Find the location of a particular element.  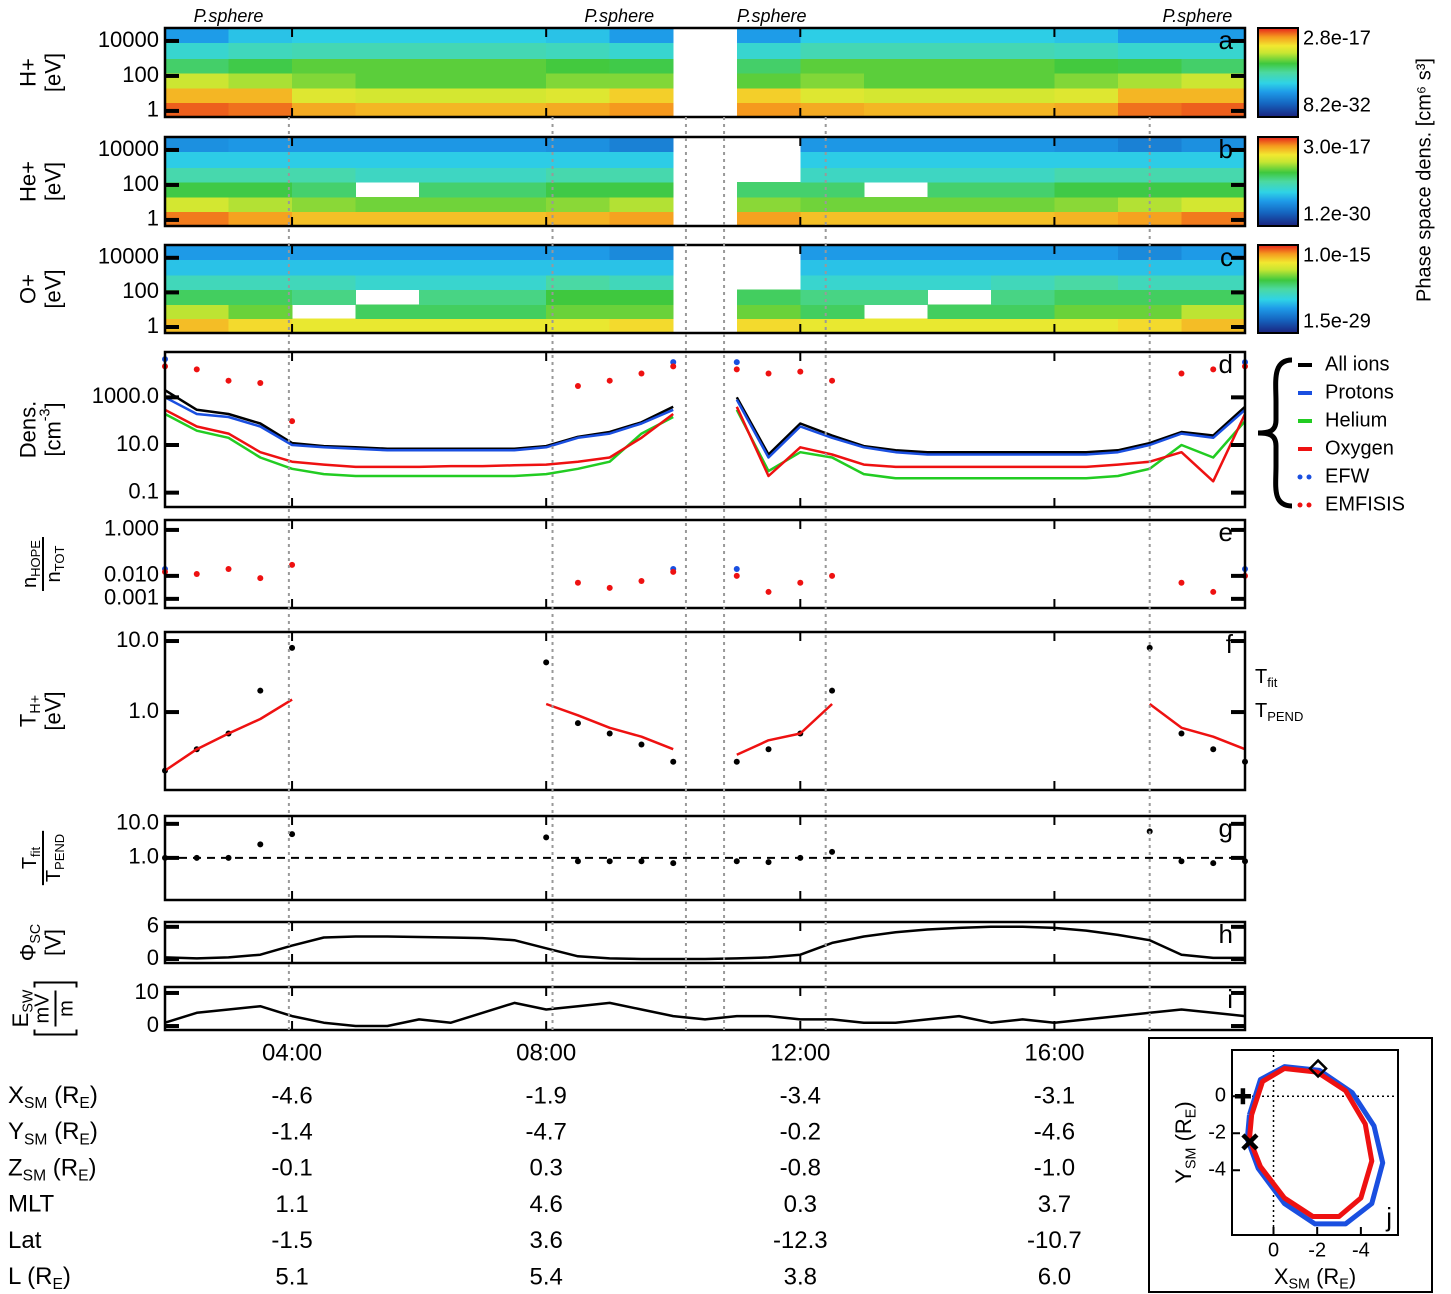

y-tick-label: 10000 is located at coordinates (128, 148).